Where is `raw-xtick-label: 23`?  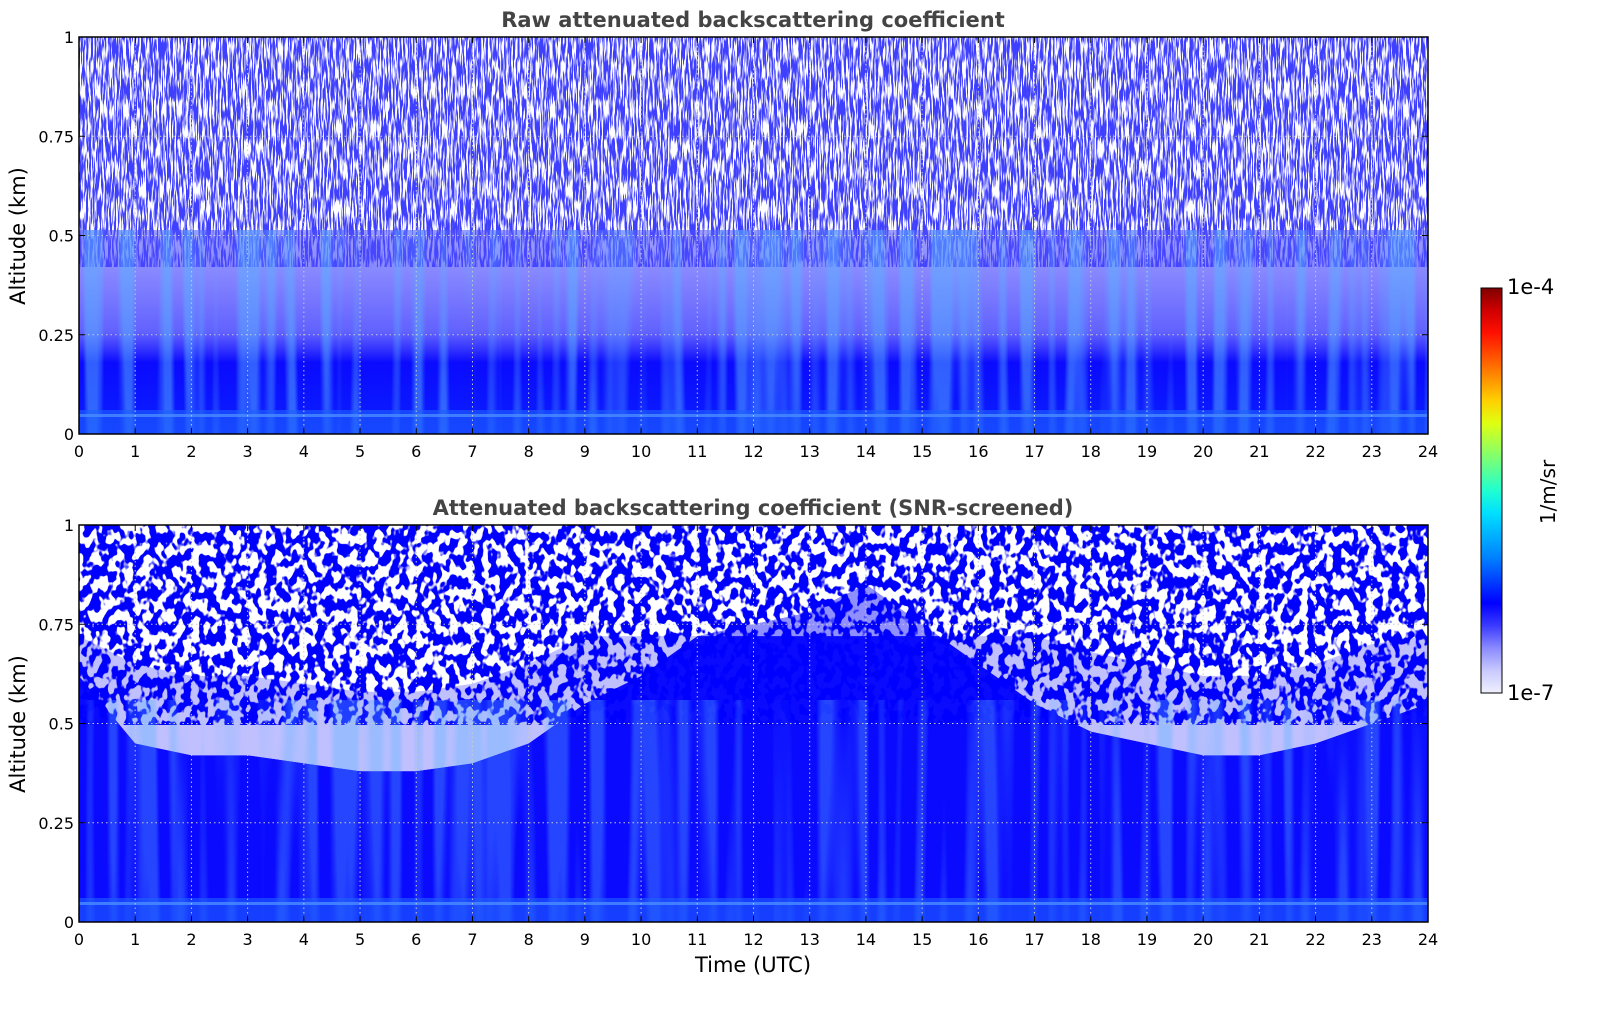
raw-xtick-label: 23 is located at coordinates (1372, 451).